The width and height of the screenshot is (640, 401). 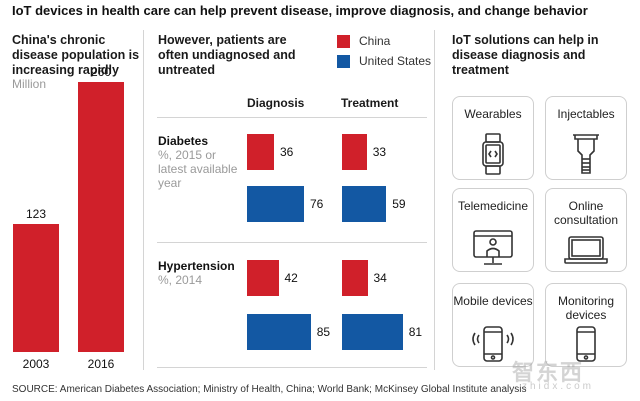 What do you see at coordinates (279, 332) in the screenshot?
I see `bar-united-states-hypertension-diagnosis` at bounding box center [279, 332].